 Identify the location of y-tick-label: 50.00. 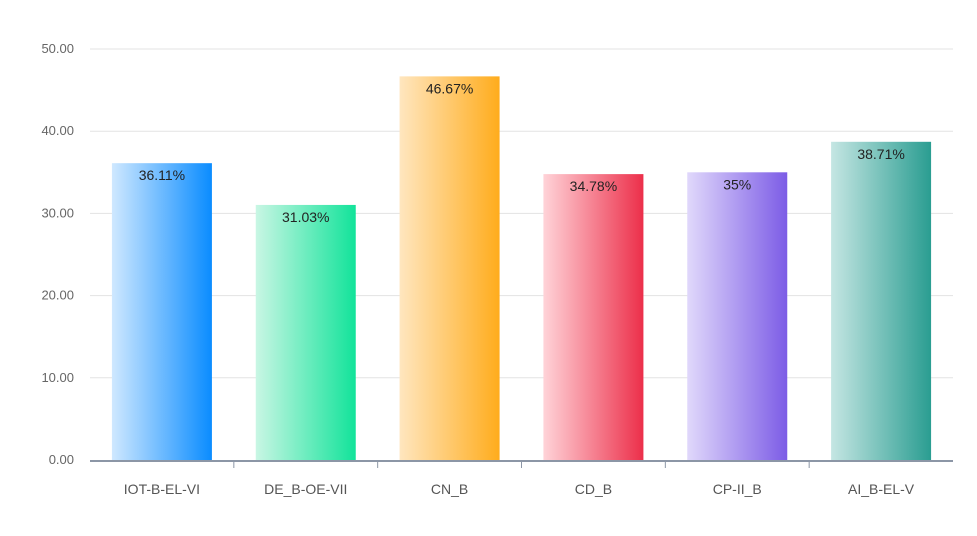
(57, 48).